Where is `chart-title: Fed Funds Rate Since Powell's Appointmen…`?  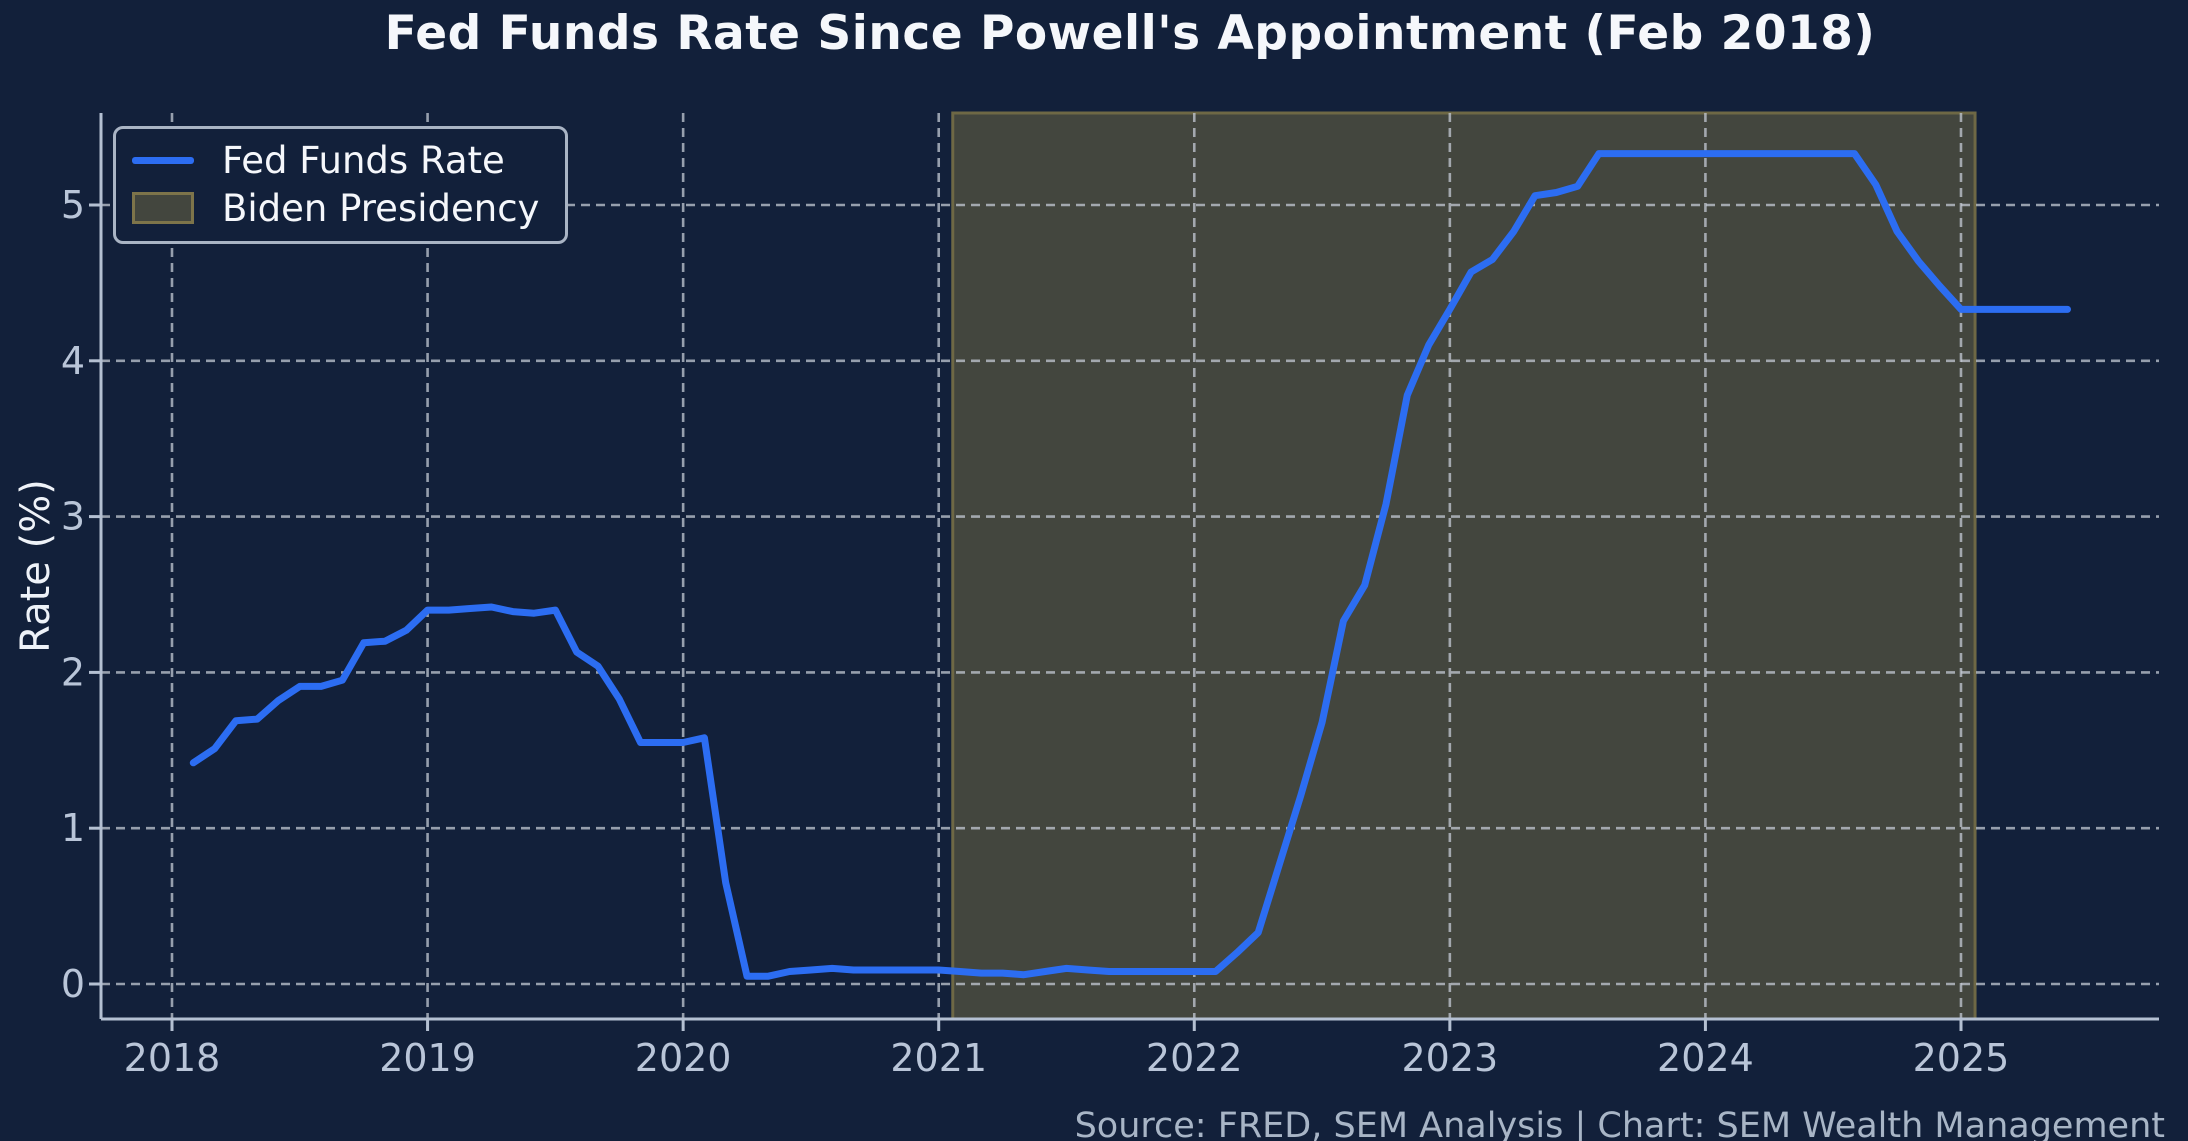 chart-title: Fed Funds Rate Since Powell's Appointmen… is located at coordinates (1130, 33).